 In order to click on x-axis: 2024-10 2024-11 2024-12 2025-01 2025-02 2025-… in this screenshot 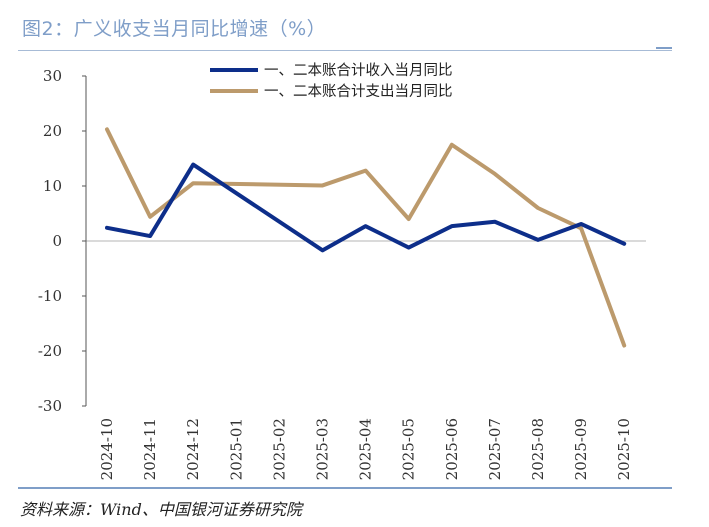, I will do `click(365, 449)`.